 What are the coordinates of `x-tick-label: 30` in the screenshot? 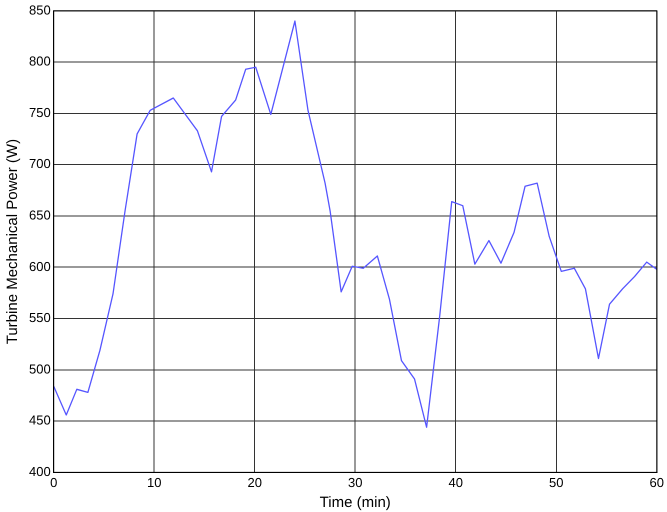 It's located at (355, 482).